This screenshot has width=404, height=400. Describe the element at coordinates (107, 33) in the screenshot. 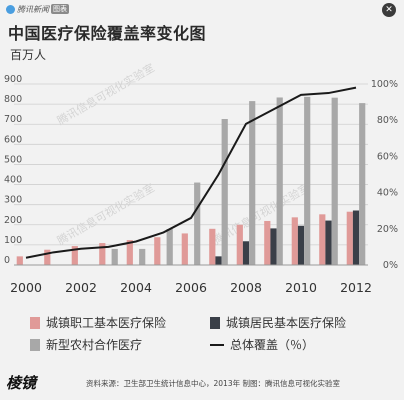

I see `chart-title: 中国医疗保险覆盖率变化图` at that location.